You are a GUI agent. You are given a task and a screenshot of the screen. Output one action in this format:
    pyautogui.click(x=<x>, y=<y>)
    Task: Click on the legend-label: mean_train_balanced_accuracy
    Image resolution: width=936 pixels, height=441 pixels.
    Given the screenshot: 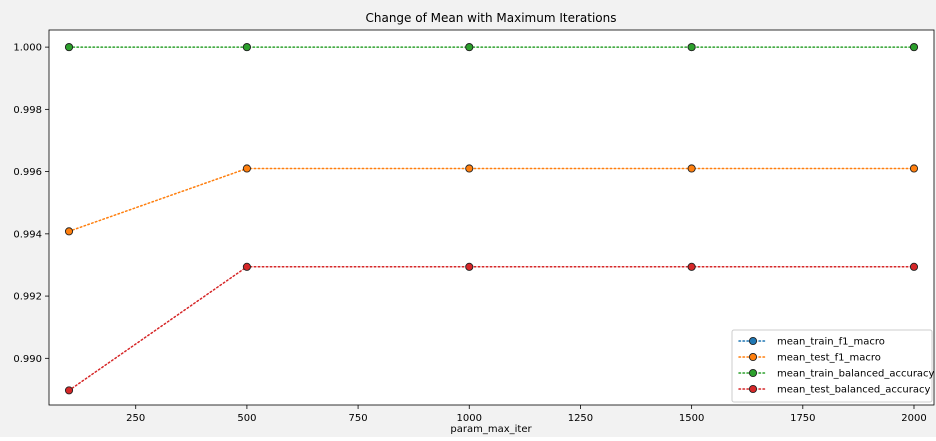 What is the action you would take?
    pyautogui.click(x=856, y=374)
    